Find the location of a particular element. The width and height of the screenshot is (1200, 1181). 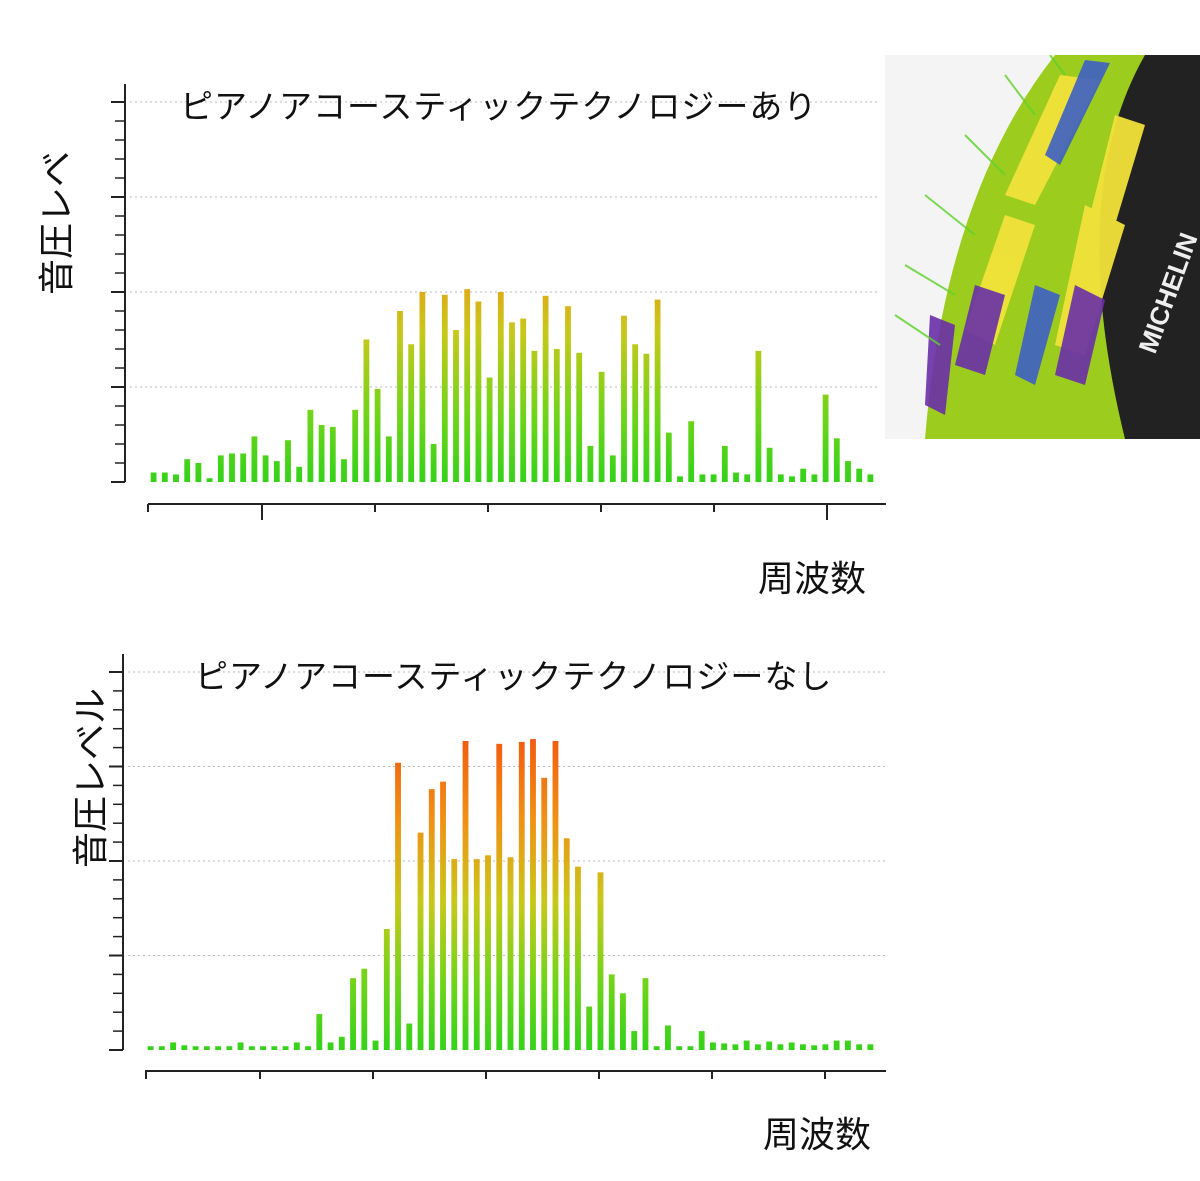

tire-tread-illustration: MICHELIN is located at coordinates (1042, 247).